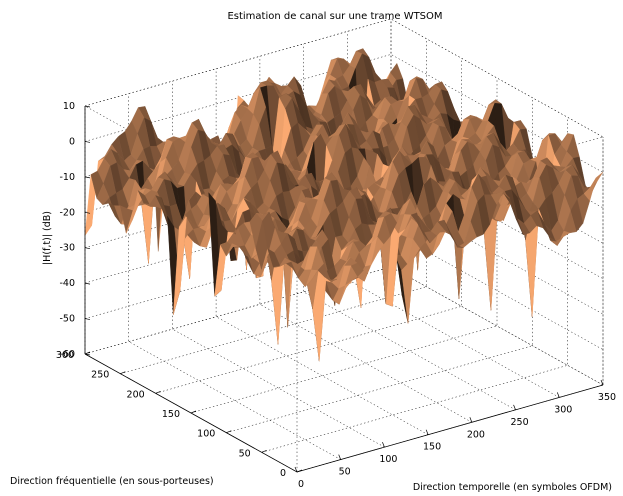 The height and width of the screenshot is (496, 623). What do you see at coordinates (512, 487) in the screenshot?
I see `time-axis-label: Direction temporelle (en symboles OFDM)` at bounding box center [512, 487].